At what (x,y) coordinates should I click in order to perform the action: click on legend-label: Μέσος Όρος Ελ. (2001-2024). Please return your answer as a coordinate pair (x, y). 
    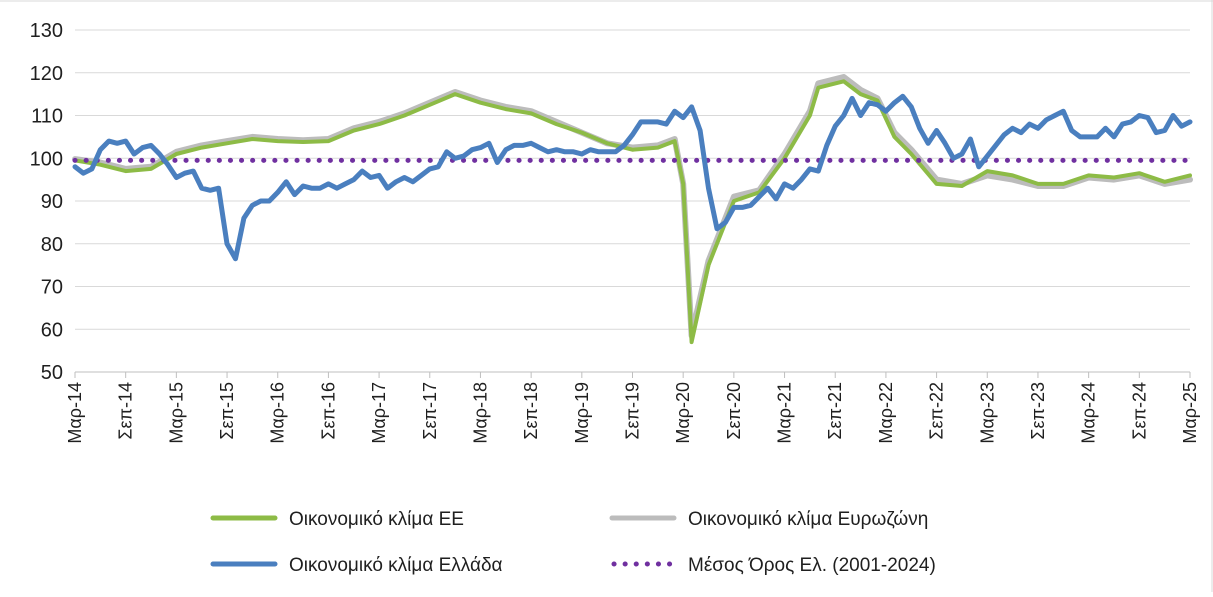
    Looking at the image, I should click on (812, 565).